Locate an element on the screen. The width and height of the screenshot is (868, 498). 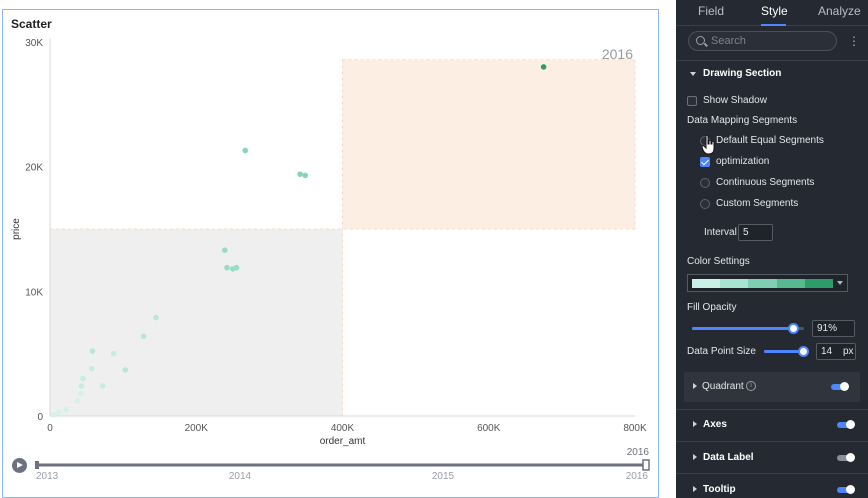
x-tick-label: 400K is located at coordinates (343, 428).